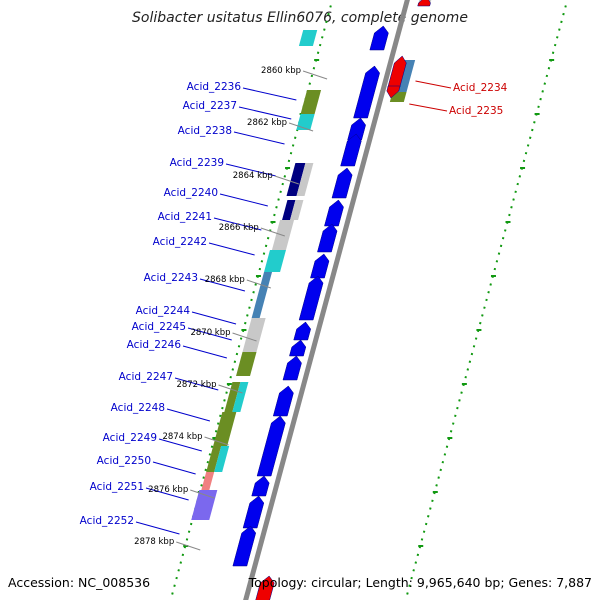 The width and height of the screenshot is (600, 600). I want to click on kbp-label: 2876 kbp, so click(168, 490).